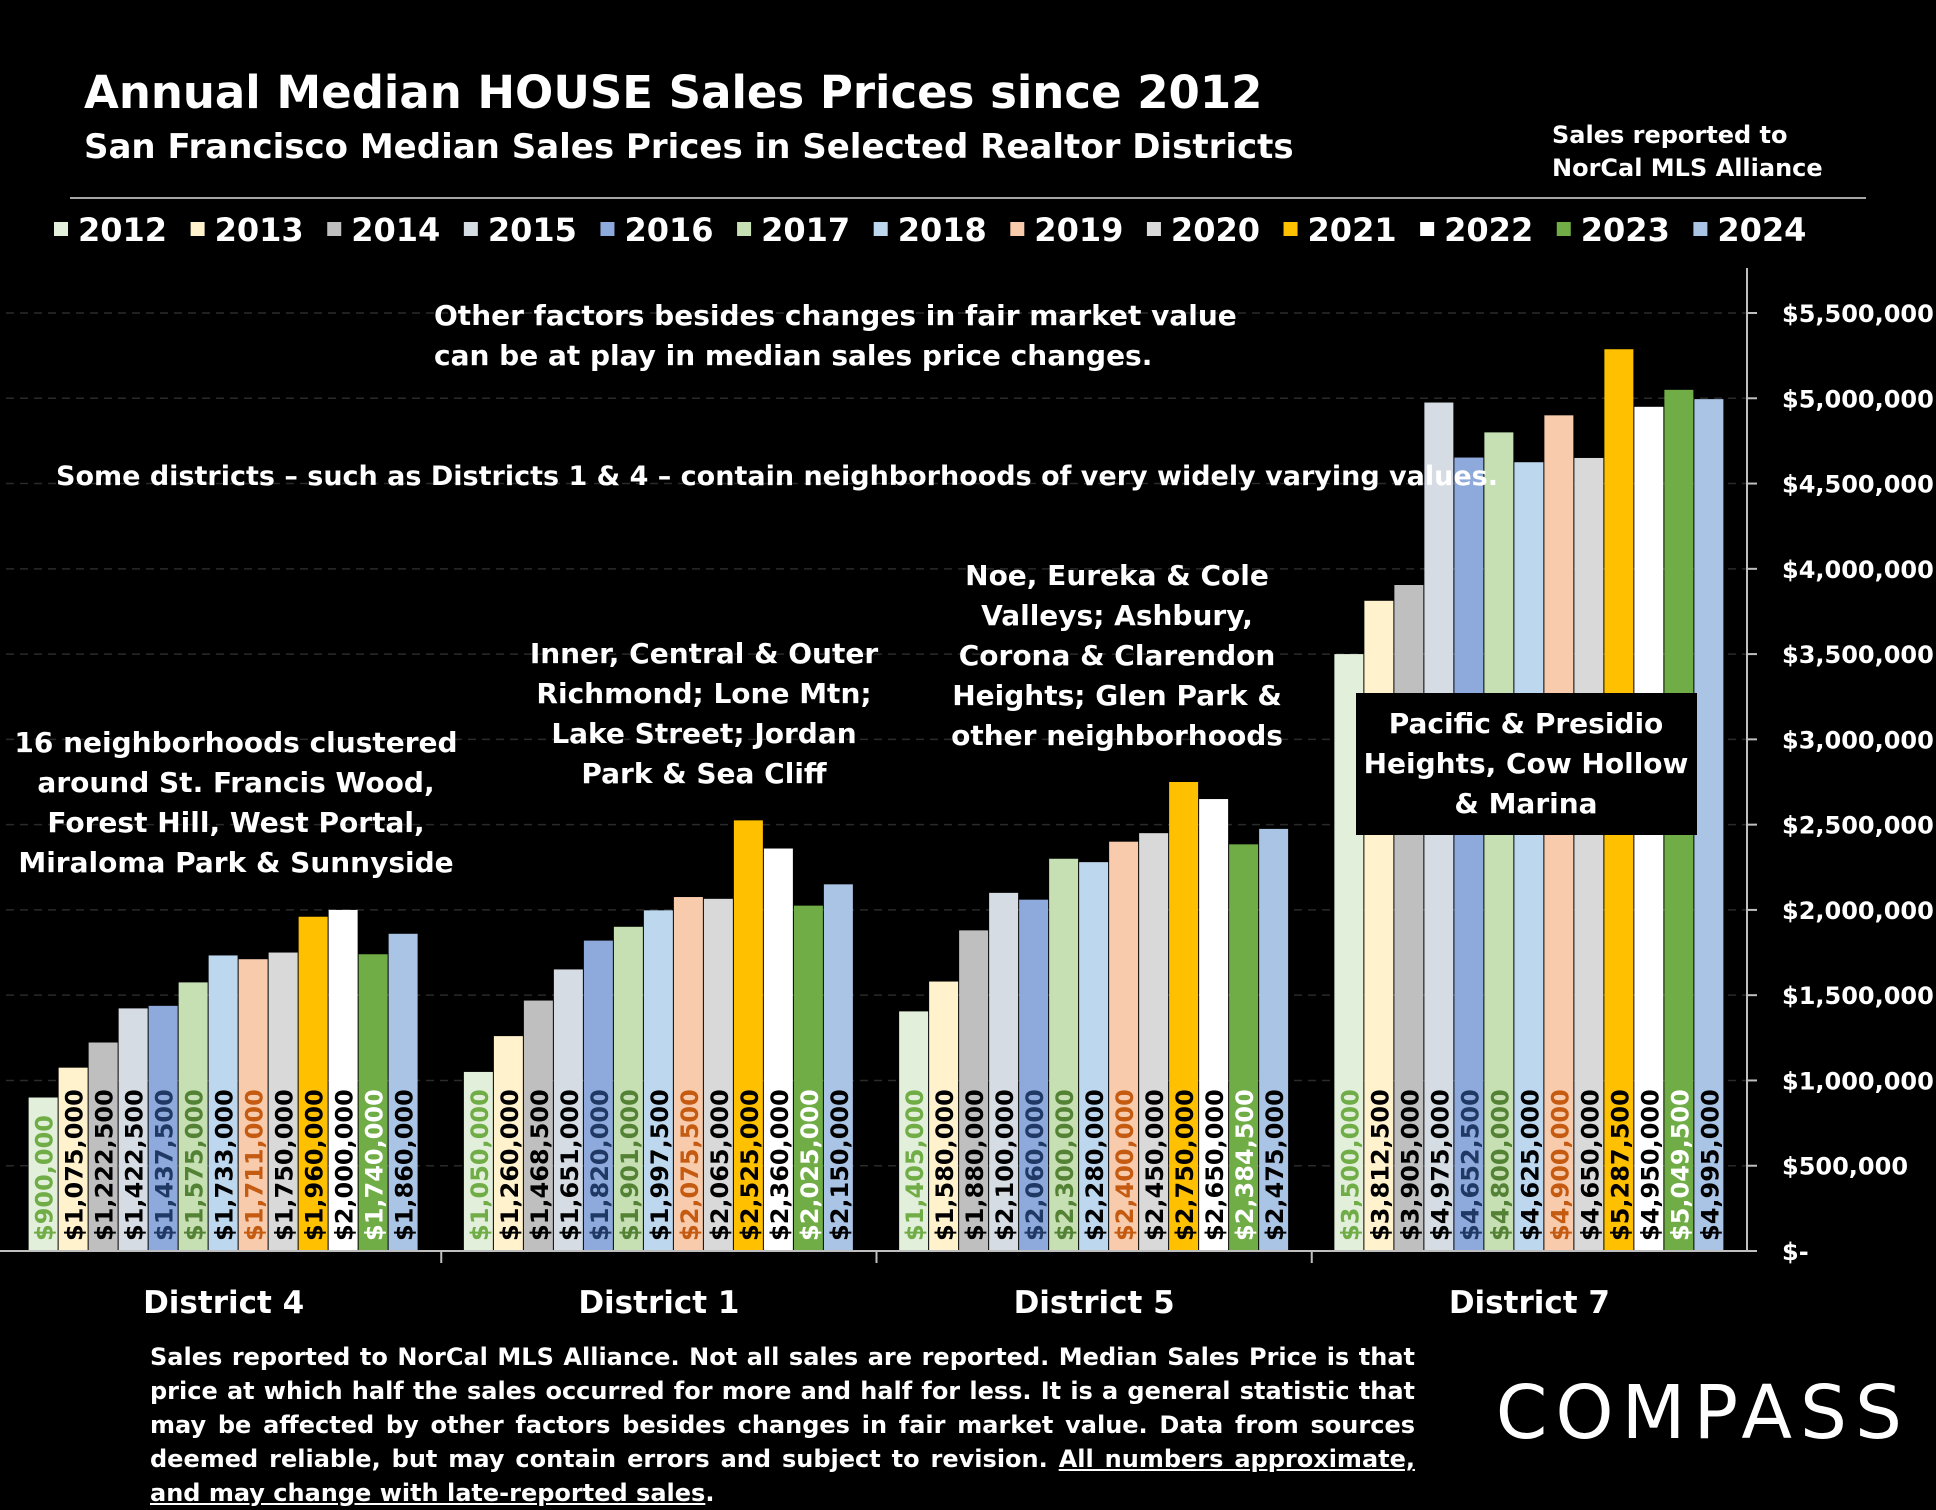 Image resolution: width=1936 pixels, height=1510 pixels. I want to click on annotation-district7-line-3: & Marina, so click(1525, 803).